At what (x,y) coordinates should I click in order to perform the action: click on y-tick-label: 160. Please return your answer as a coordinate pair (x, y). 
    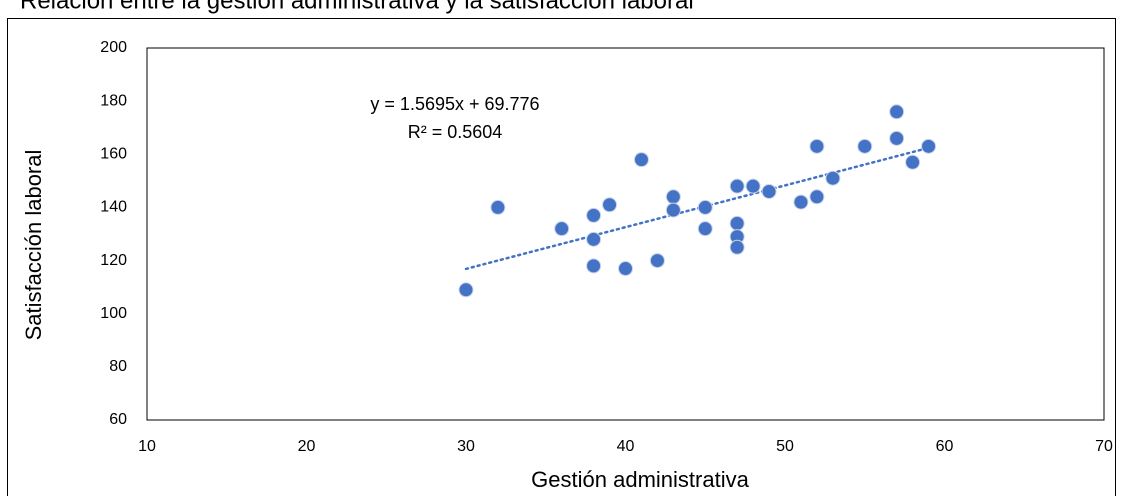
    Looking at the image, I should click on (113, 154).